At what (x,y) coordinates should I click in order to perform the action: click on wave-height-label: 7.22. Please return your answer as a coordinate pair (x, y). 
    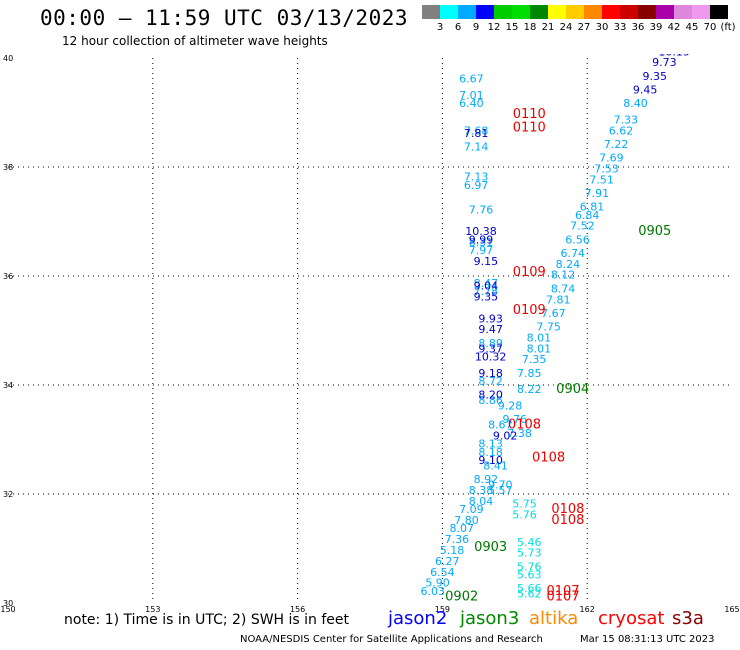
    Looking at the image, I should click on (616, 144).